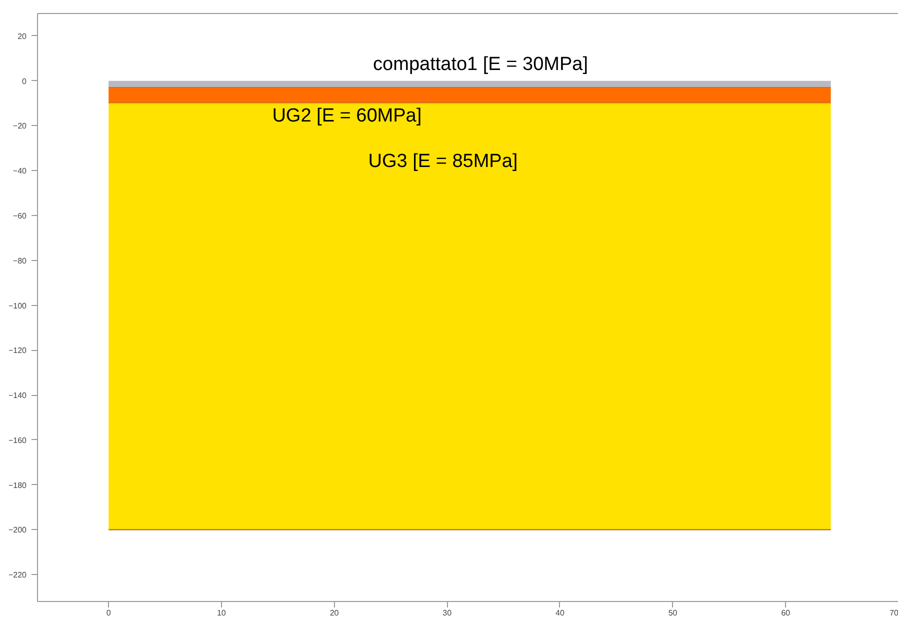 Image resolution: width=898 pixels, height=618 pixels. I want to click on series-label: UG2 [E = 60MPa], so click(347, 115).